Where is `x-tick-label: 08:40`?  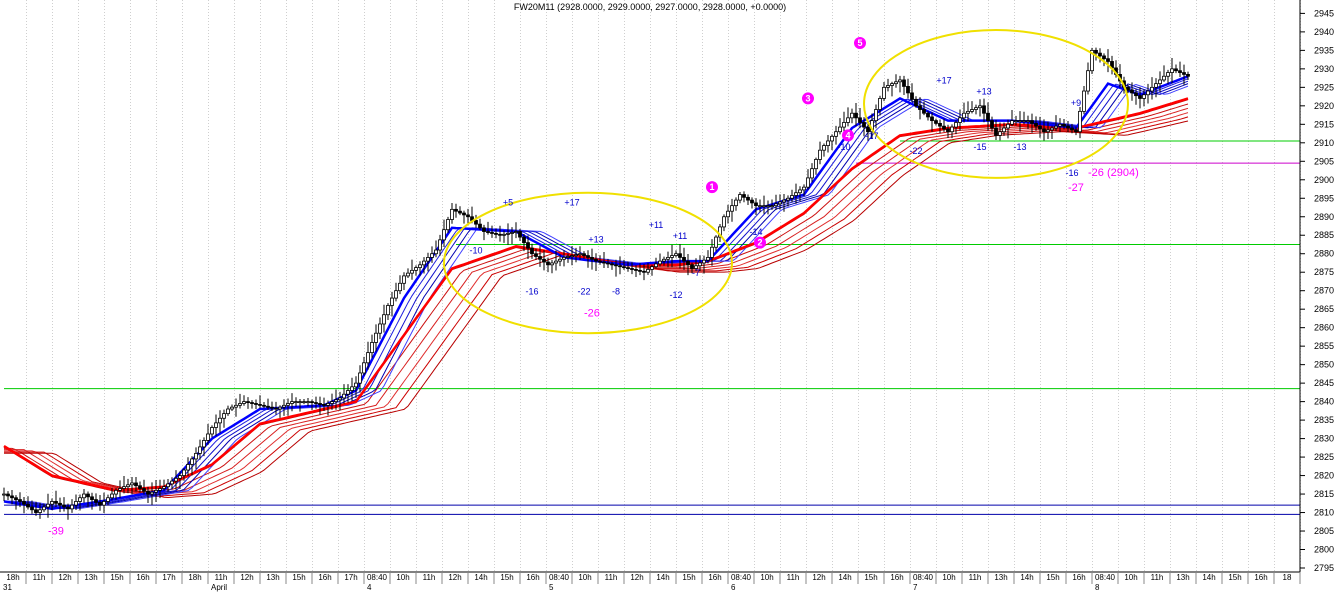
x-tick-label: 08:40 is located at coordinates (923, 577).